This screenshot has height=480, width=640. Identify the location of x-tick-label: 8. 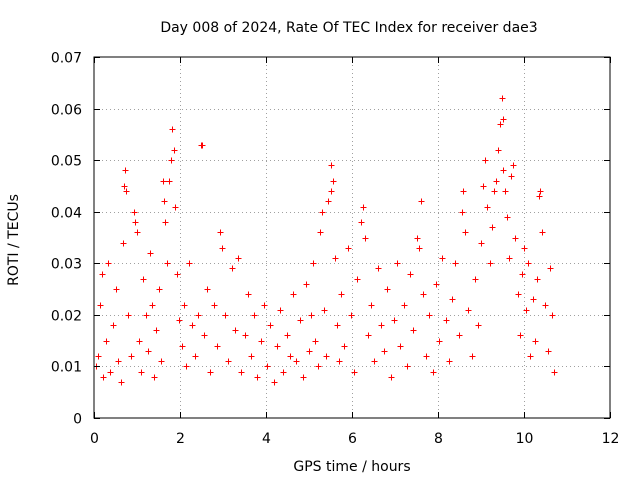
(438, 439).